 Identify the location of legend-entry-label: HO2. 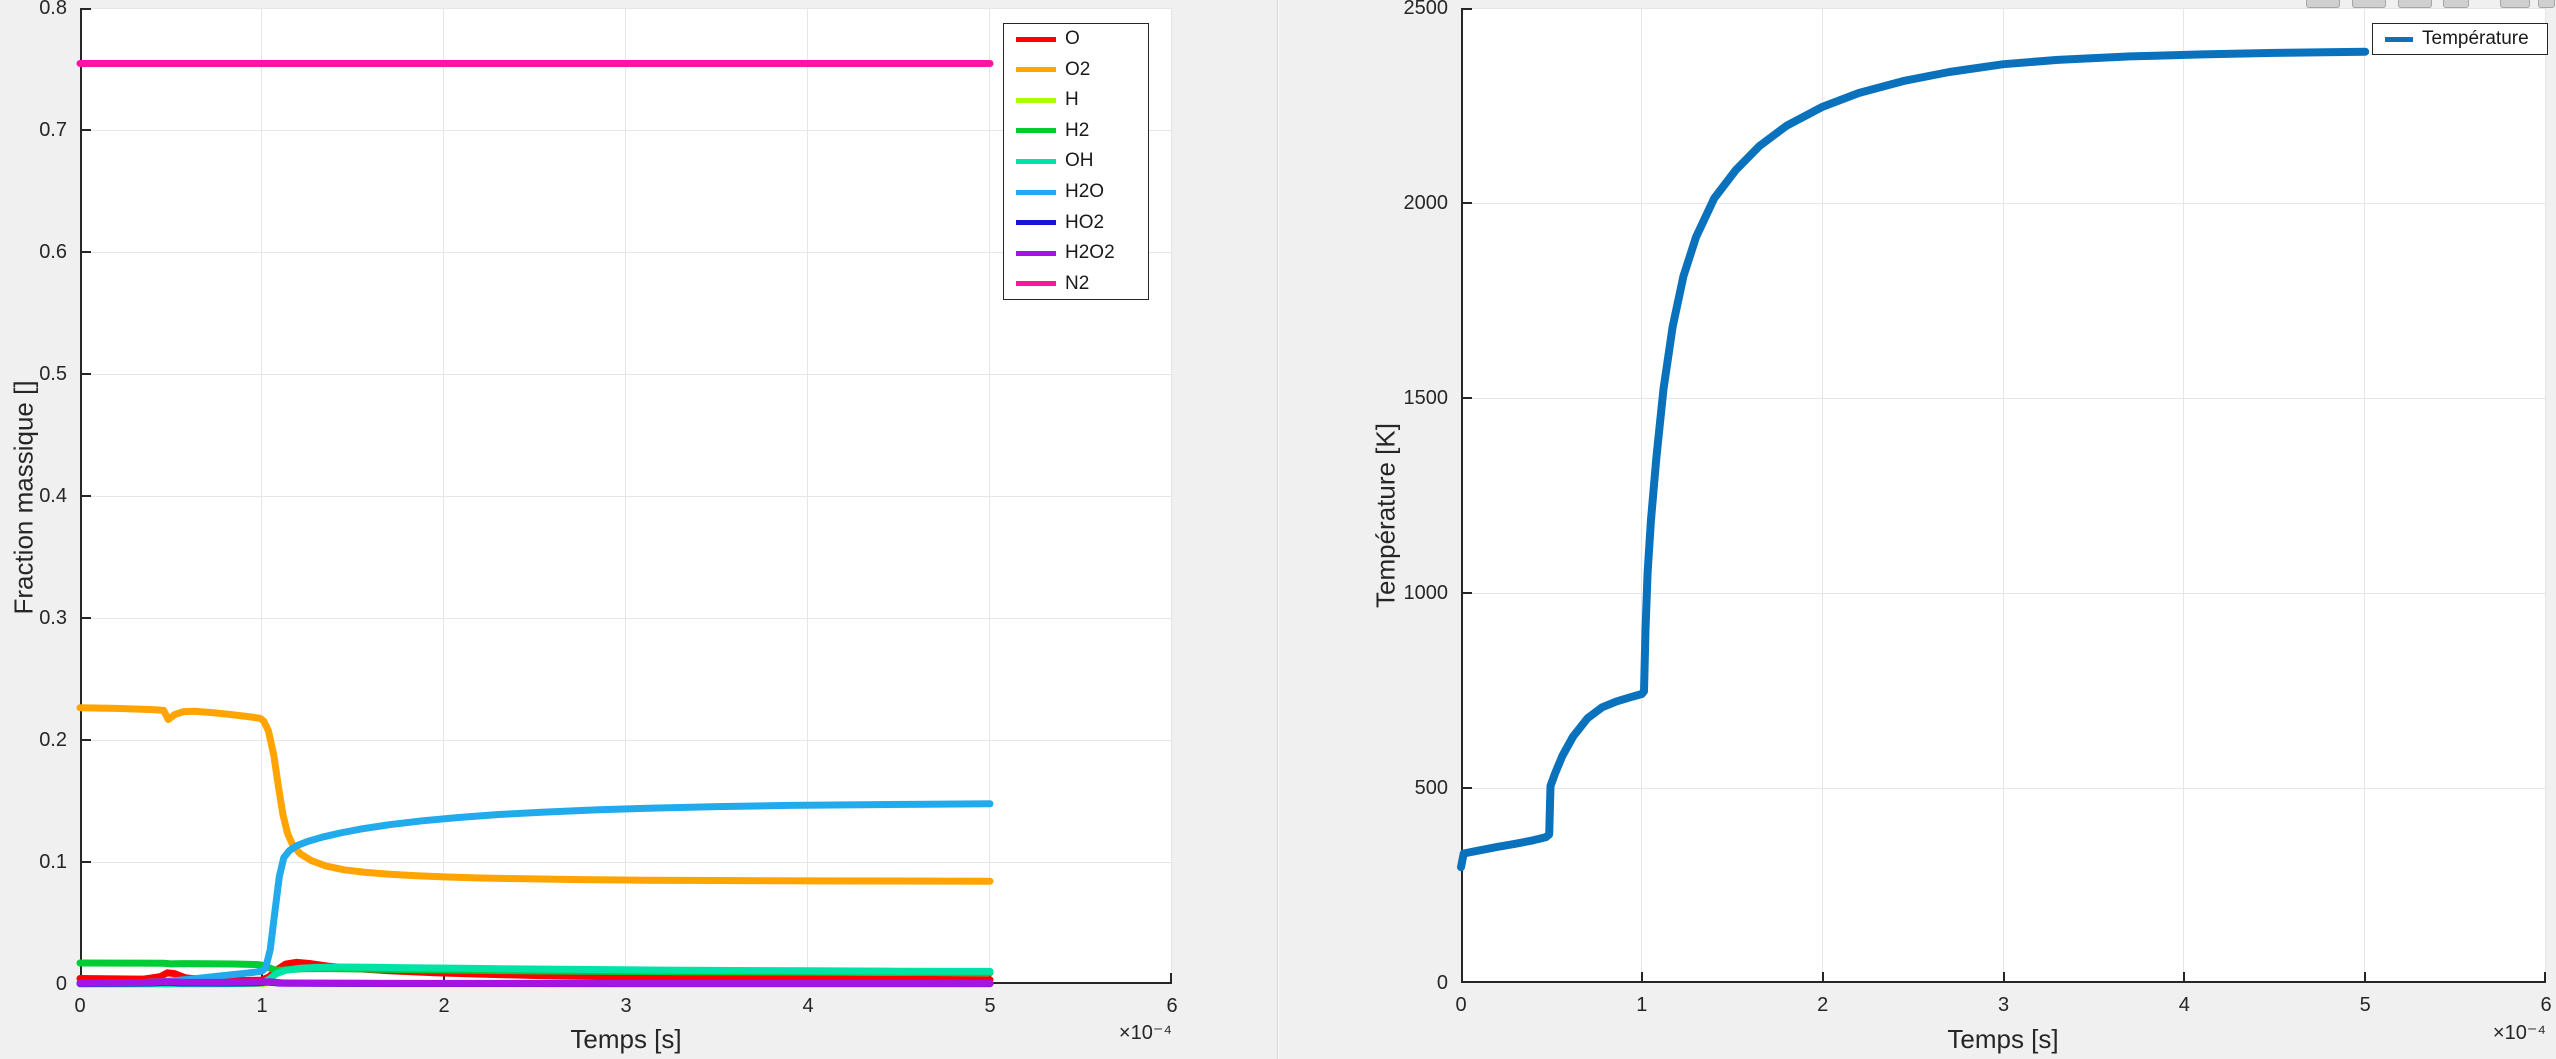
(1085, 222).